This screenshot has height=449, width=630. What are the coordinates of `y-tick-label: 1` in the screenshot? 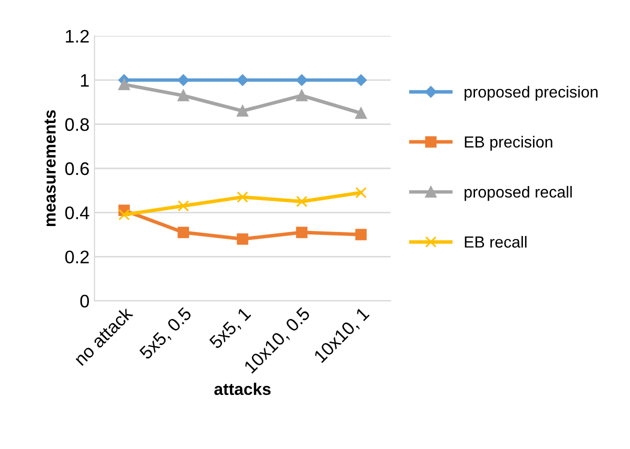 It's located at (84, 80).